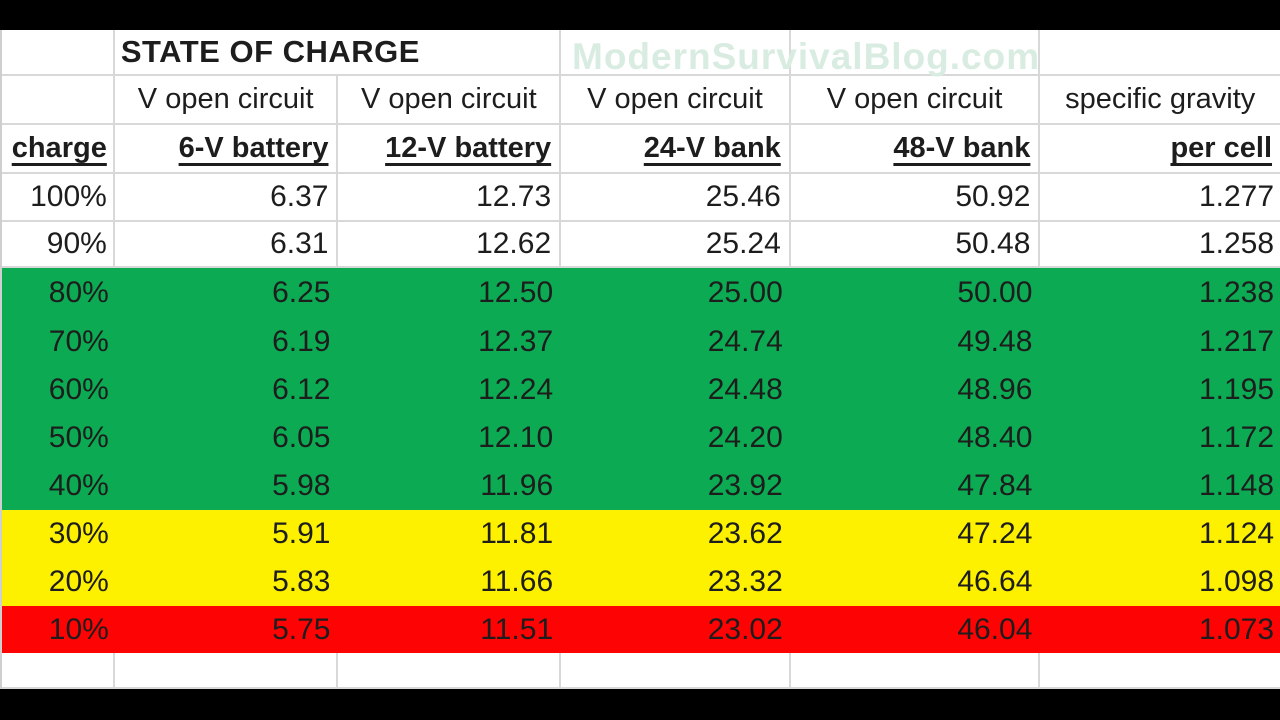  What do you see at coordinates (641, 582) in the screenshot?
I see `table-row: 20% 5.83 11.66 23.32 46.64 1.098` at bounding box center [641, 582].